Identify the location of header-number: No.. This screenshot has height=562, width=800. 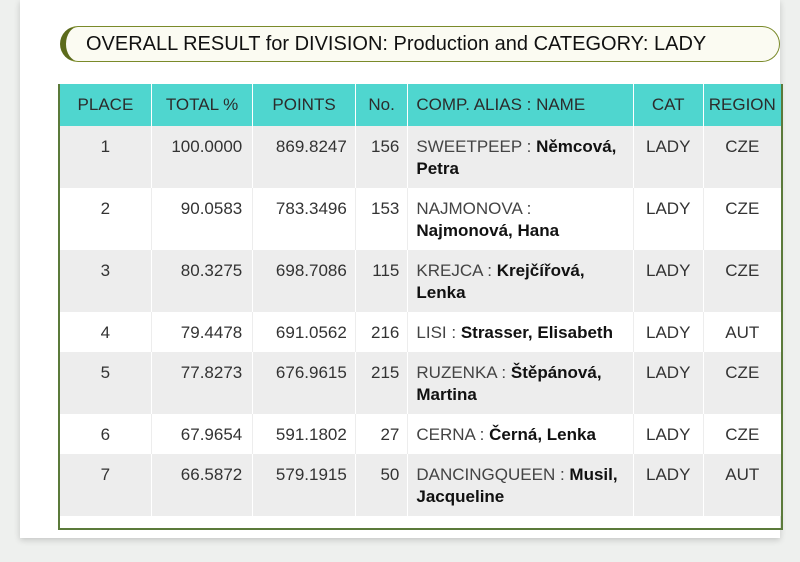
(381, 105).